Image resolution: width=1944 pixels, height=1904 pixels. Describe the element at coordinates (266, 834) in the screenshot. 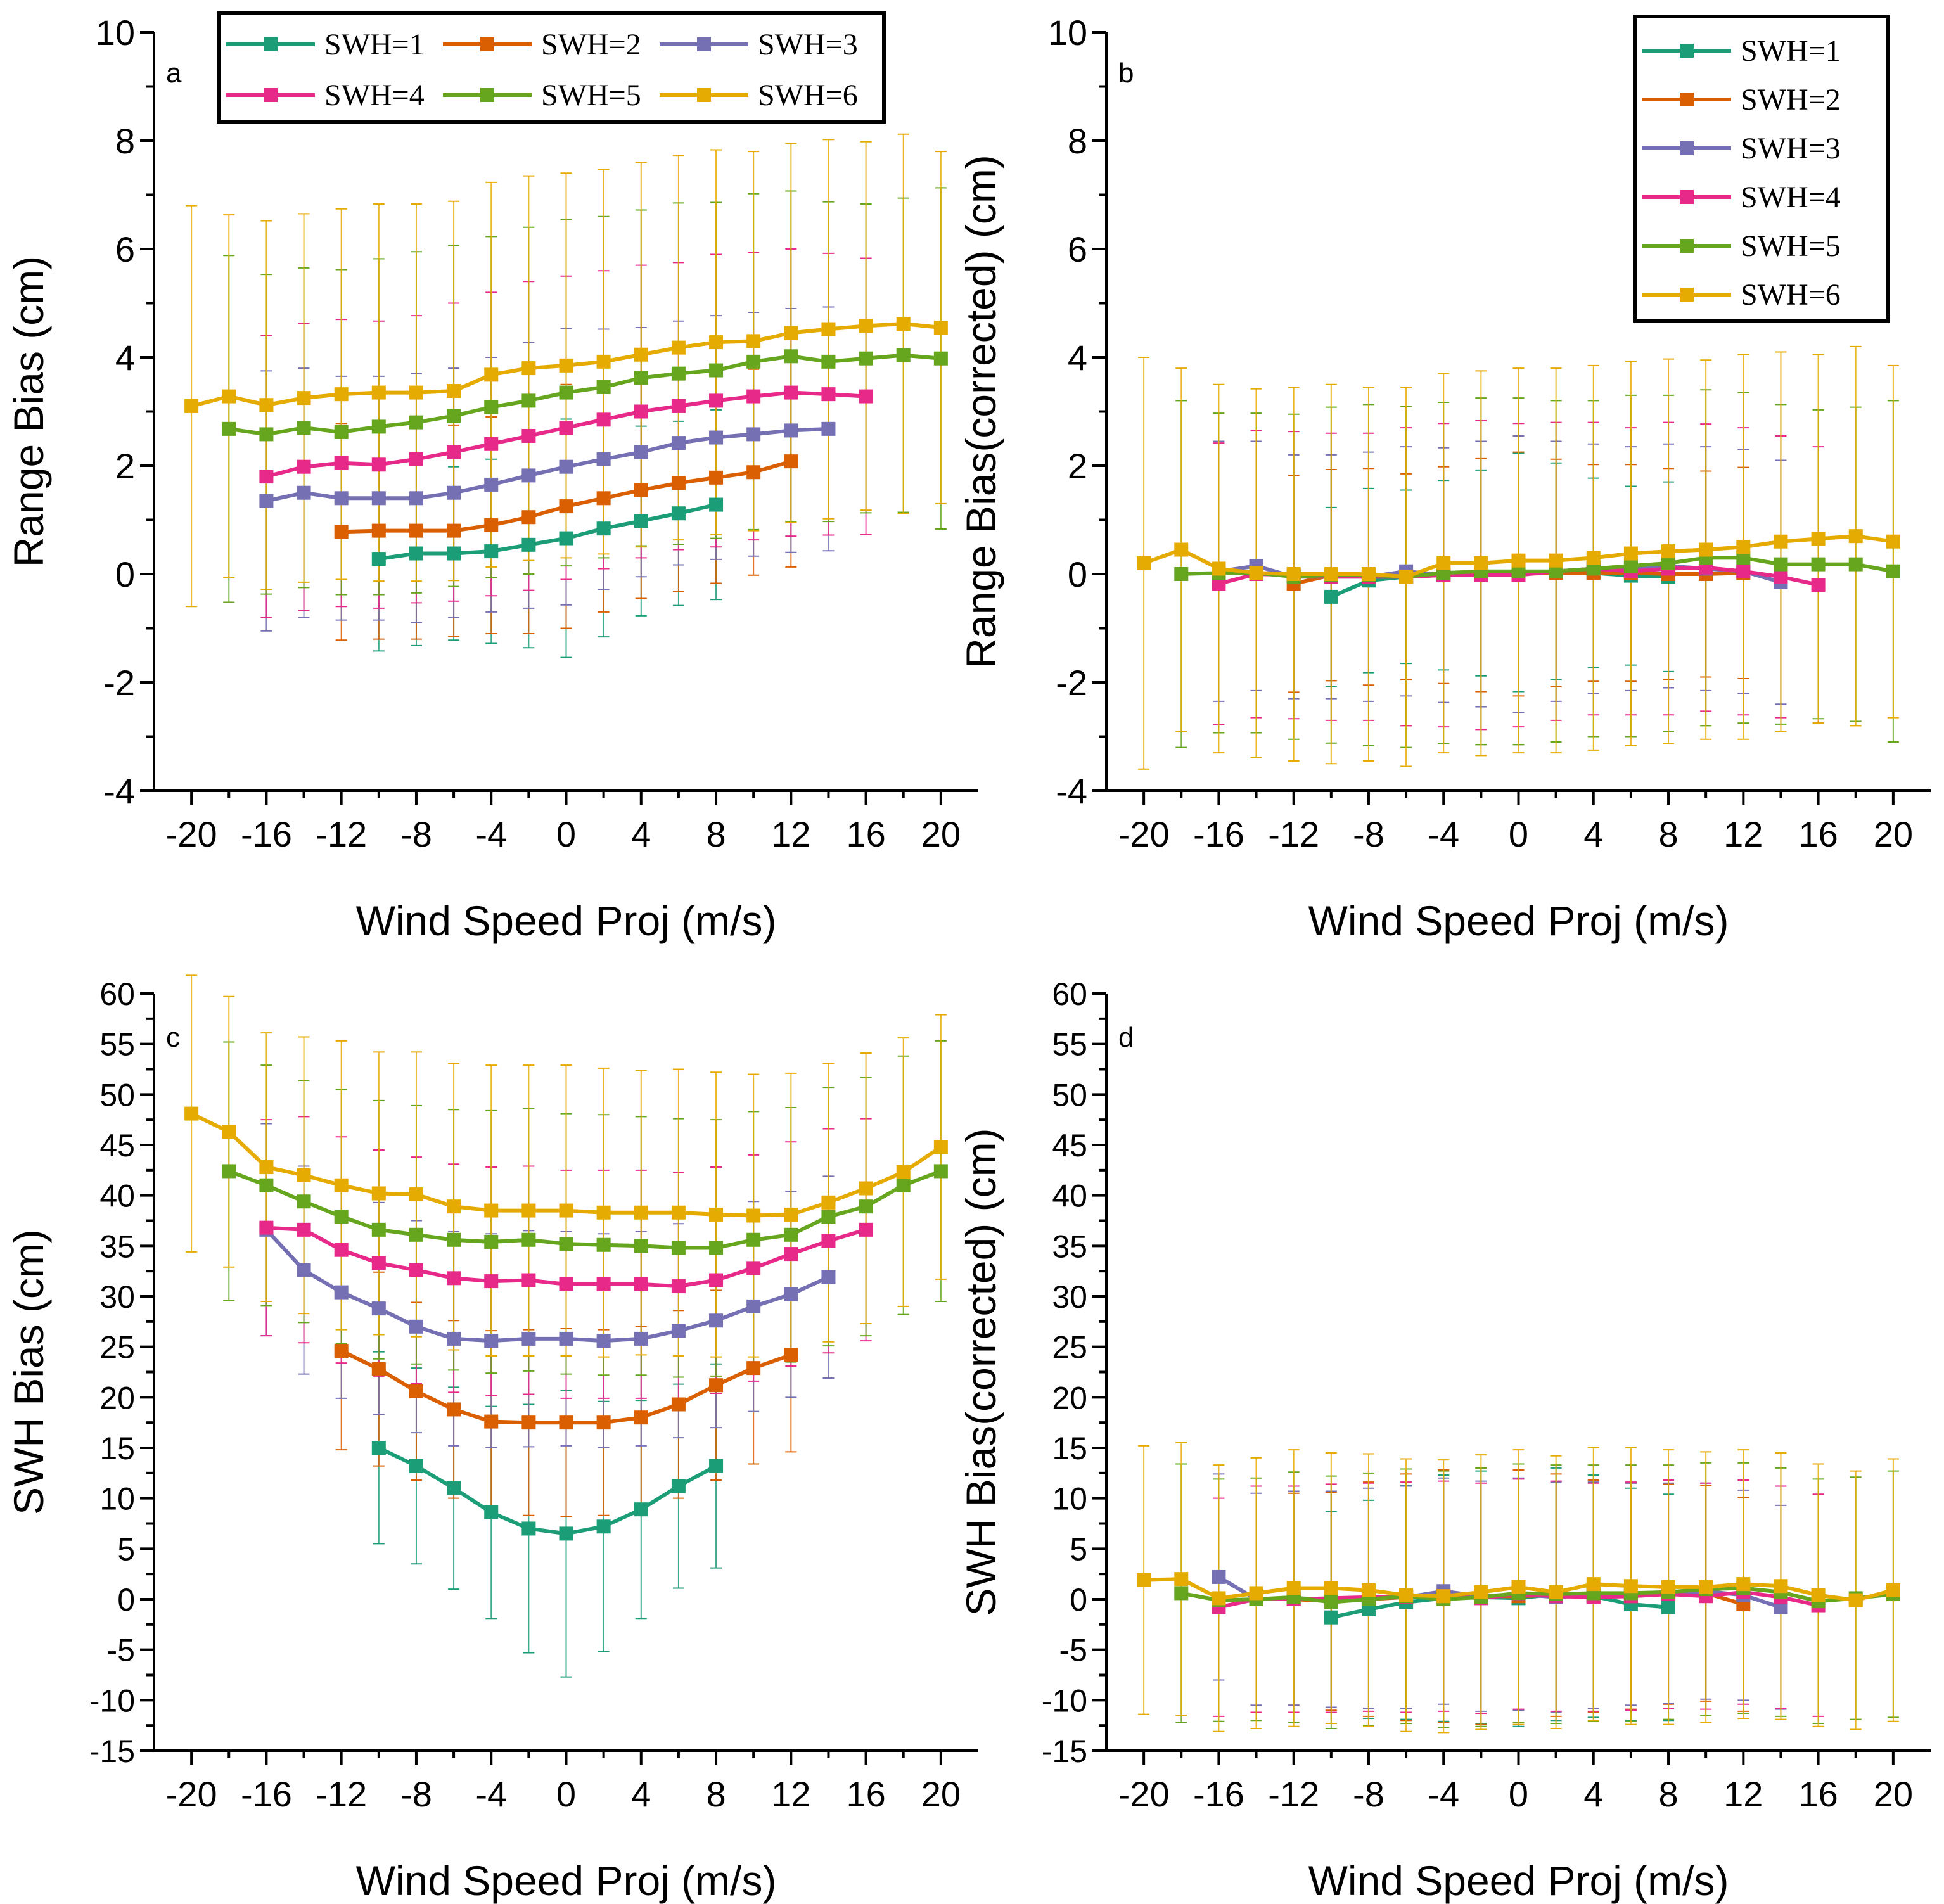

I see `x-tick-label: -16` at that location.